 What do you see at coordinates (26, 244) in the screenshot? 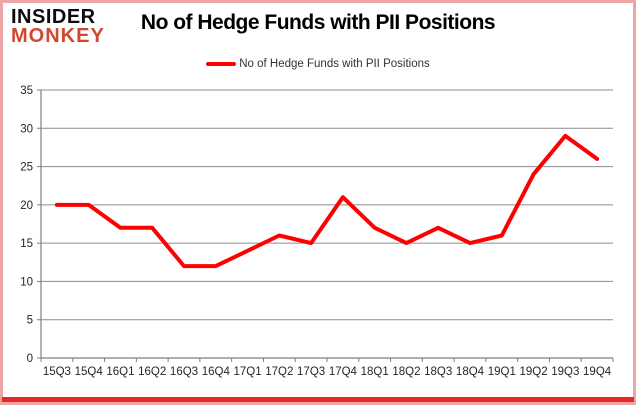
I see `svg-text: 15` at bounding box center [26, 244].